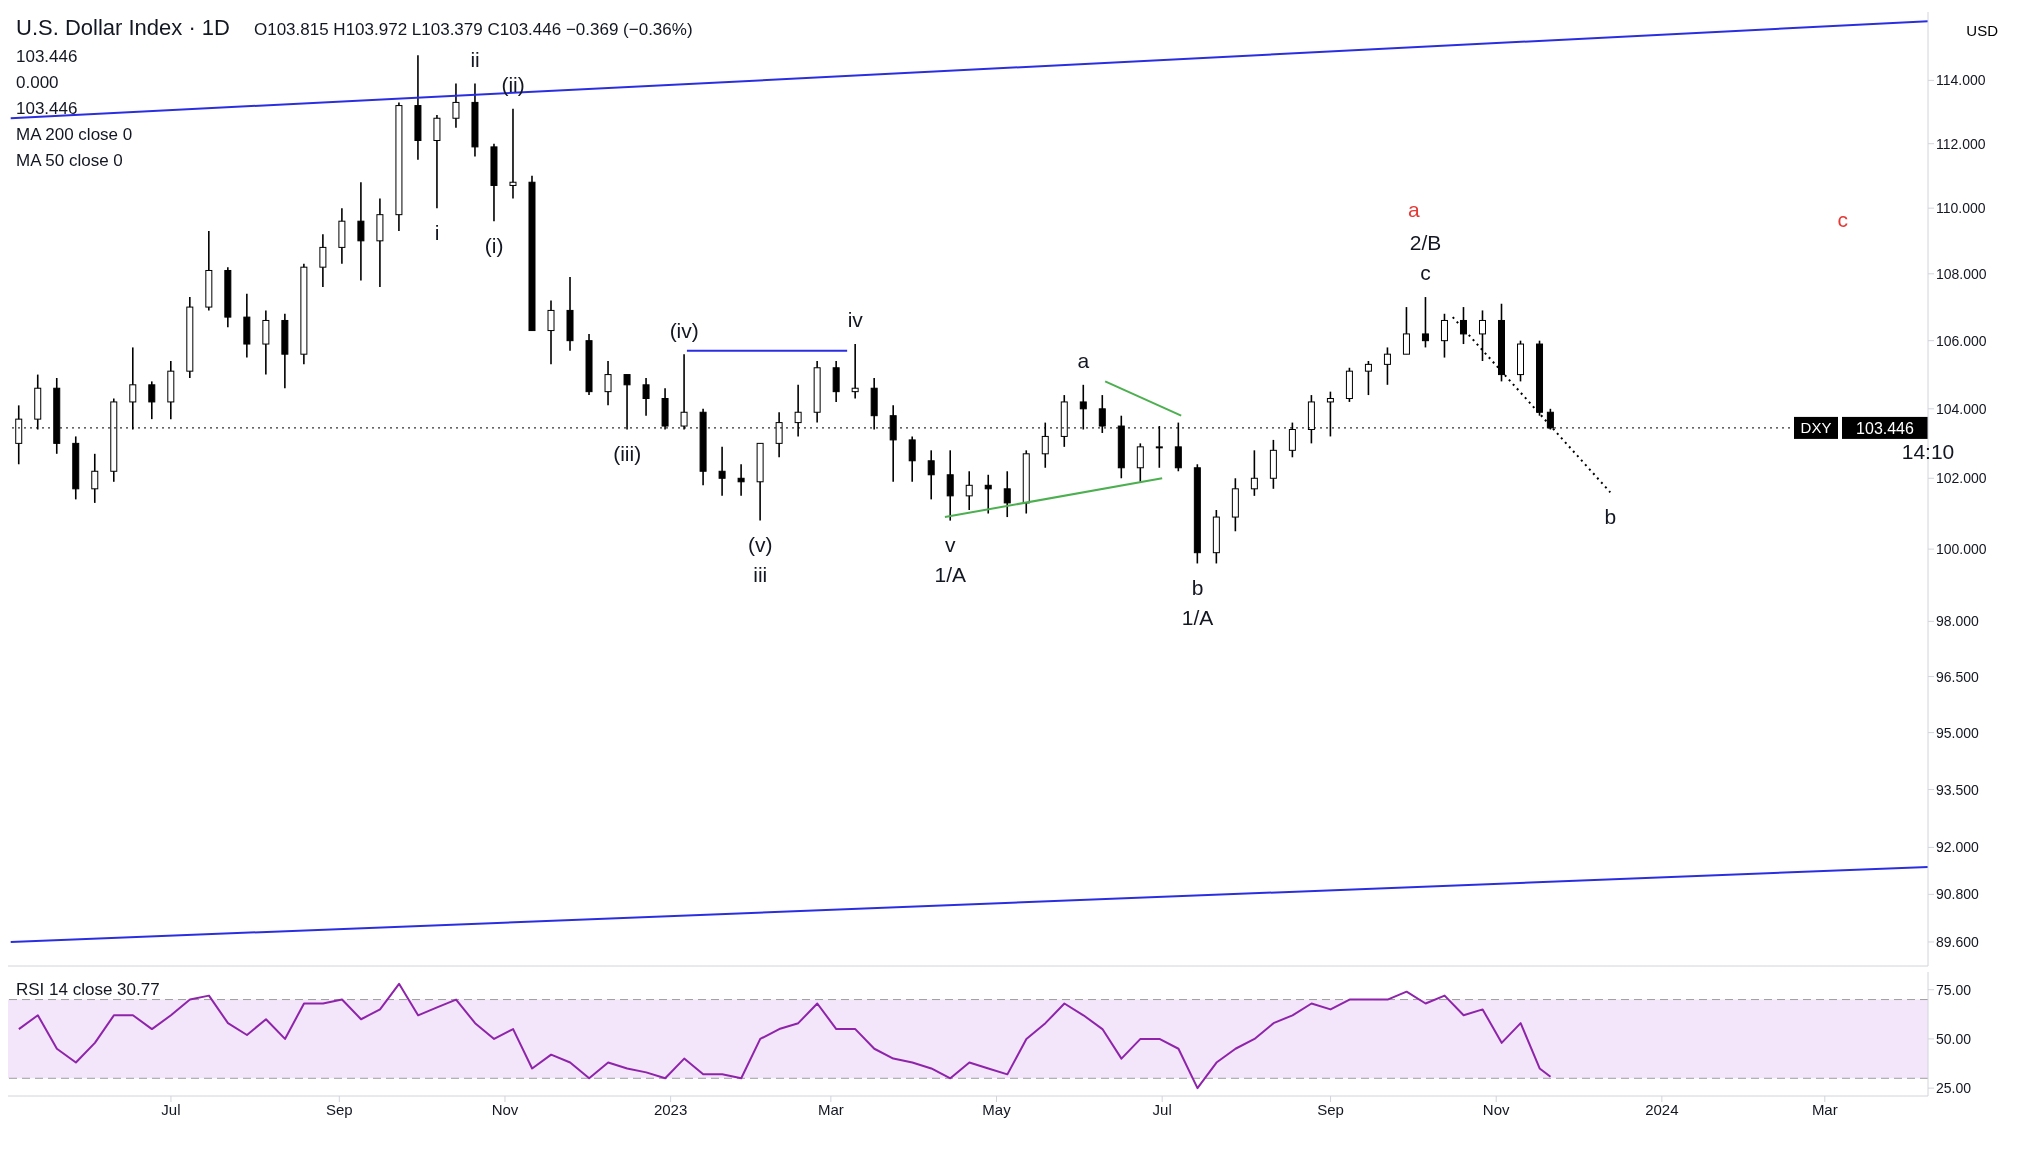 The image size is (2028, 1149). I want to click on y-tick-label: 95.000, so click(1958, 732).